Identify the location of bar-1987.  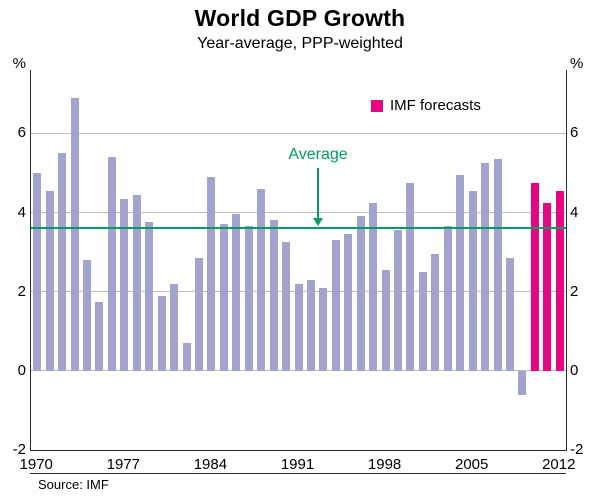
(248, 298).